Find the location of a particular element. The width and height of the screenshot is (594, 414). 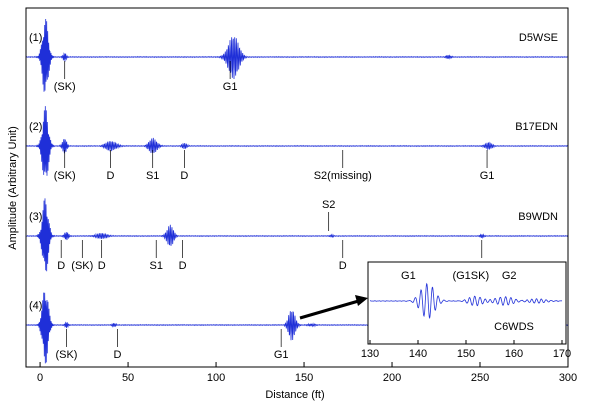

trace-index-label: (3) is located at coordinates (35, 217).